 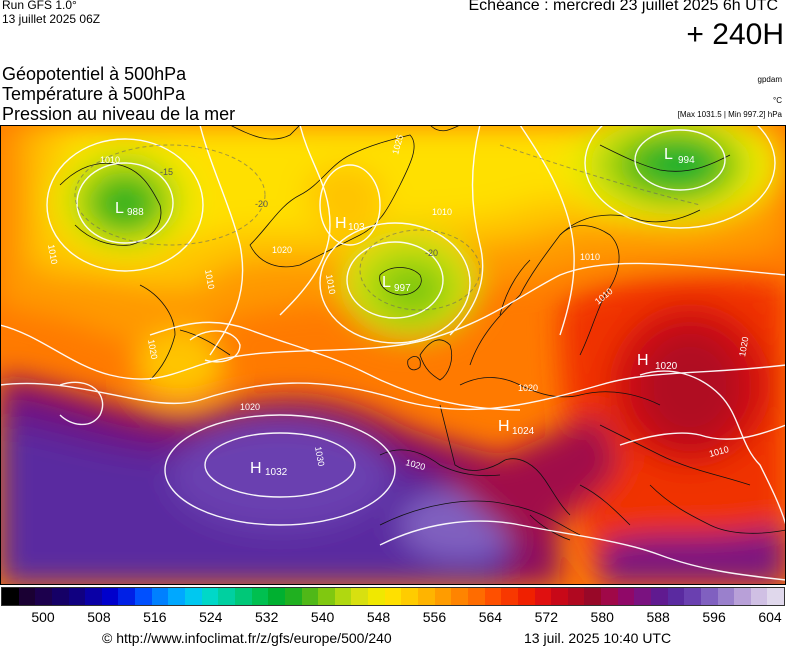 I want to click on isotherm-label: -15, so click(x=166, y=172).